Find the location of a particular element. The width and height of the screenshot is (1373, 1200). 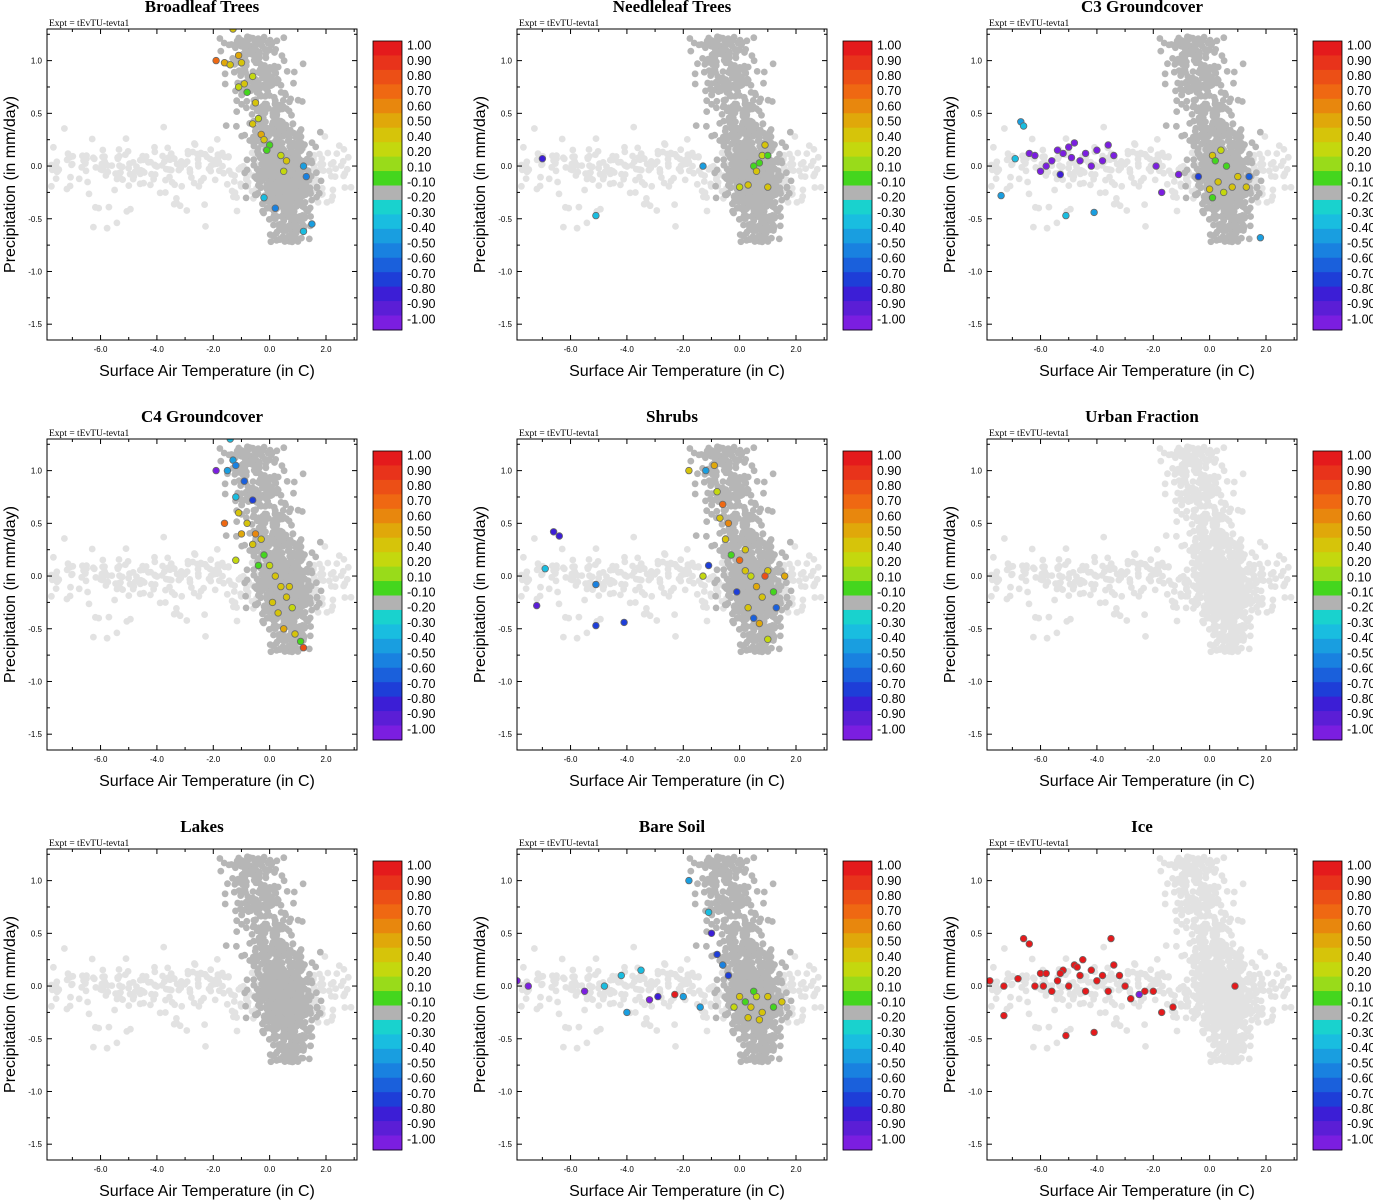

expt-label: Expt = tEvTU-tevta1 is located at coordinates (89, 434).